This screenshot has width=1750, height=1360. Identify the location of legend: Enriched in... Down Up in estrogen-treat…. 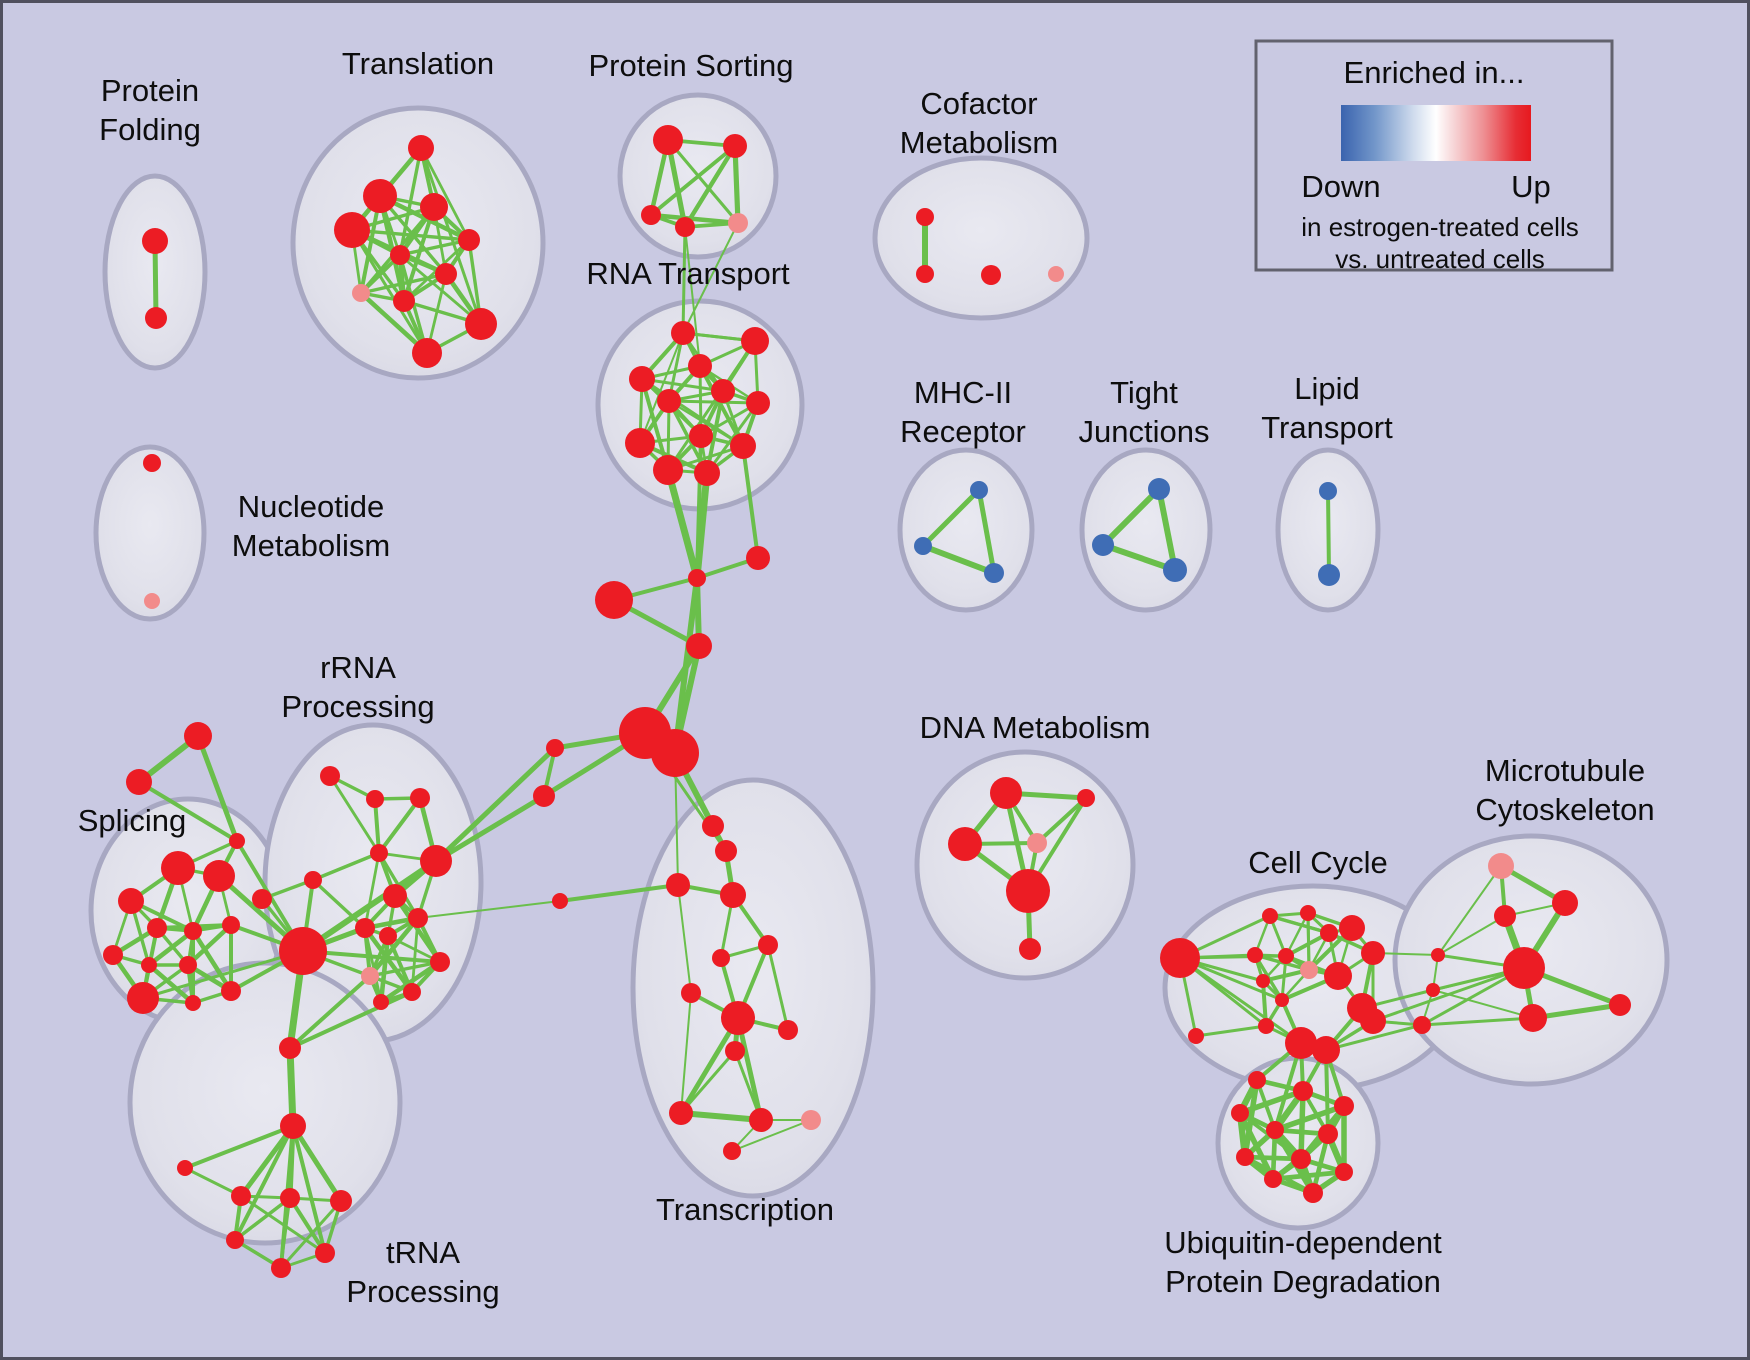
(1434, 156).